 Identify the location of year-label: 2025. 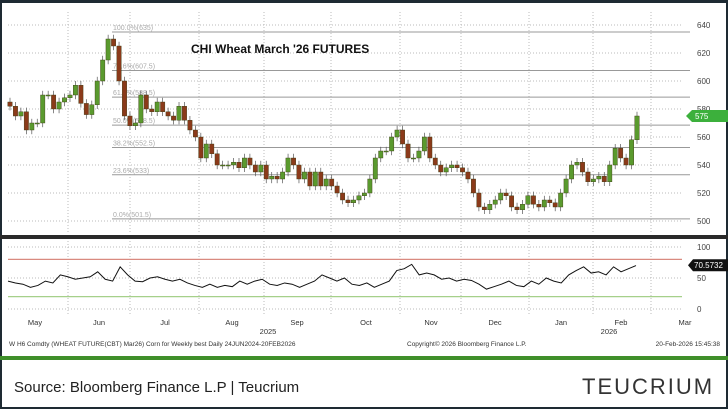
(268, 331).